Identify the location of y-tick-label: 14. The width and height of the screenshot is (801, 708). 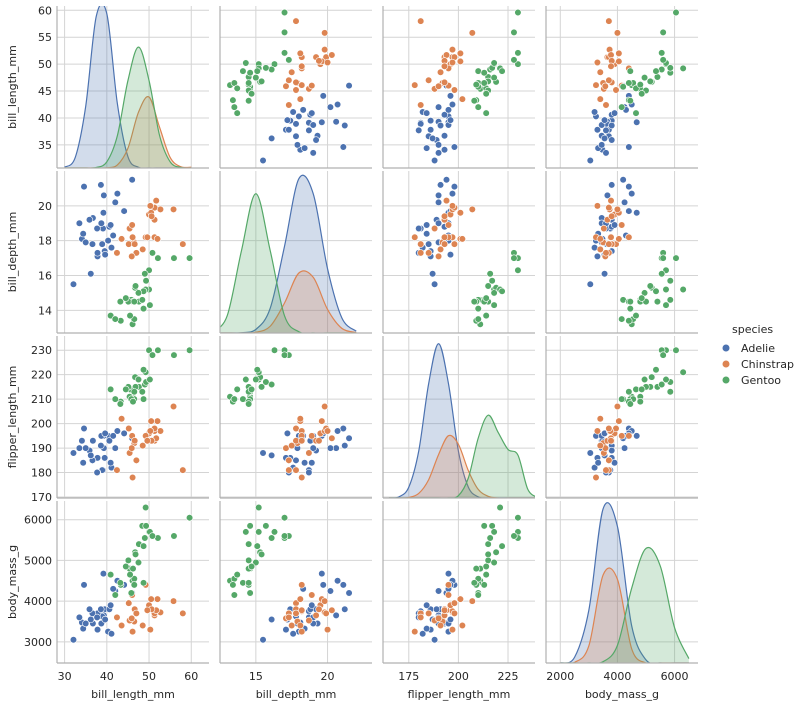
(45, 310).